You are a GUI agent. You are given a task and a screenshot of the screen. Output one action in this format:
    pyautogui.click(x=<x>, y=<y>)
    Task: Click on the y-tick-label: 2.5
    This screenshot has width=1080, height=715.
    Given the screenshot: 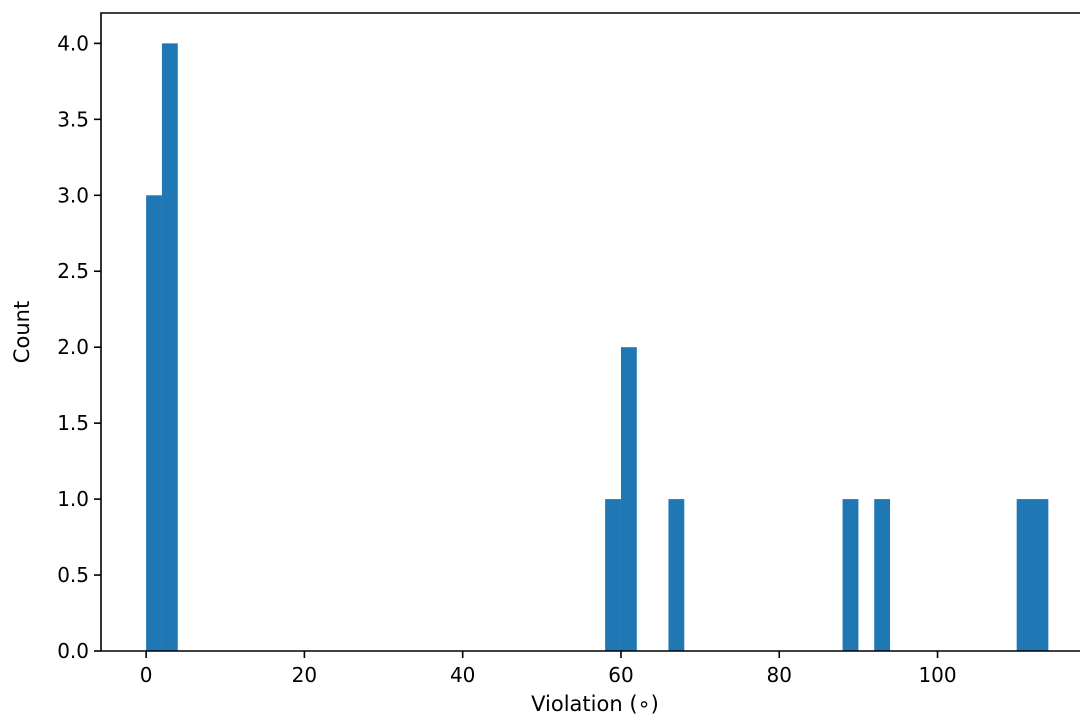 What is the action you would take?
    pyautogui.click(x=73, y=271)
    